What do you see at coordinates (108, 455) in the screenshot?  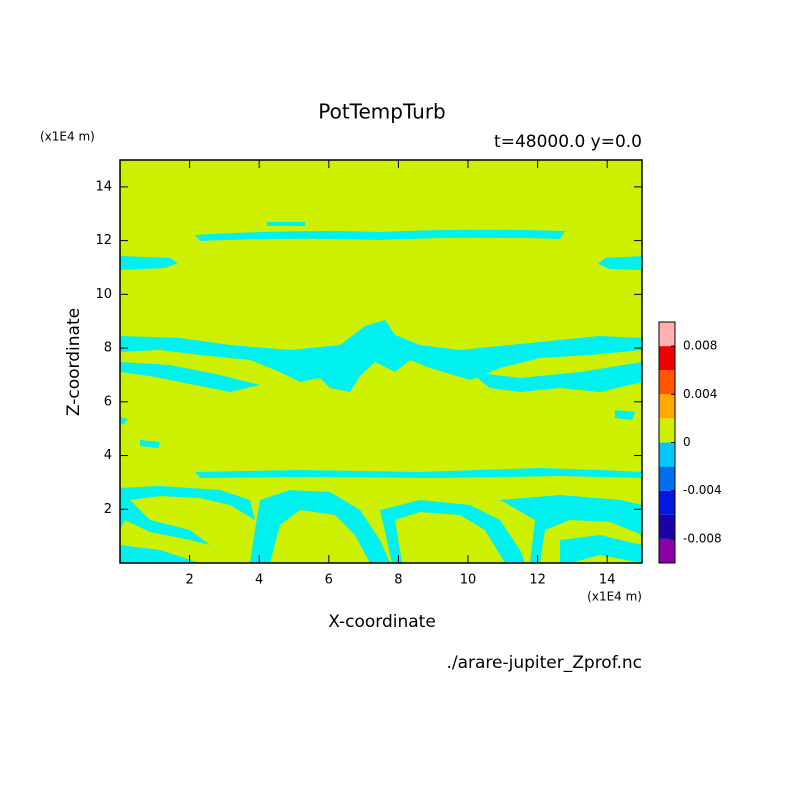 I see `y-tick-label: 4` at bounding box center [108, 455].